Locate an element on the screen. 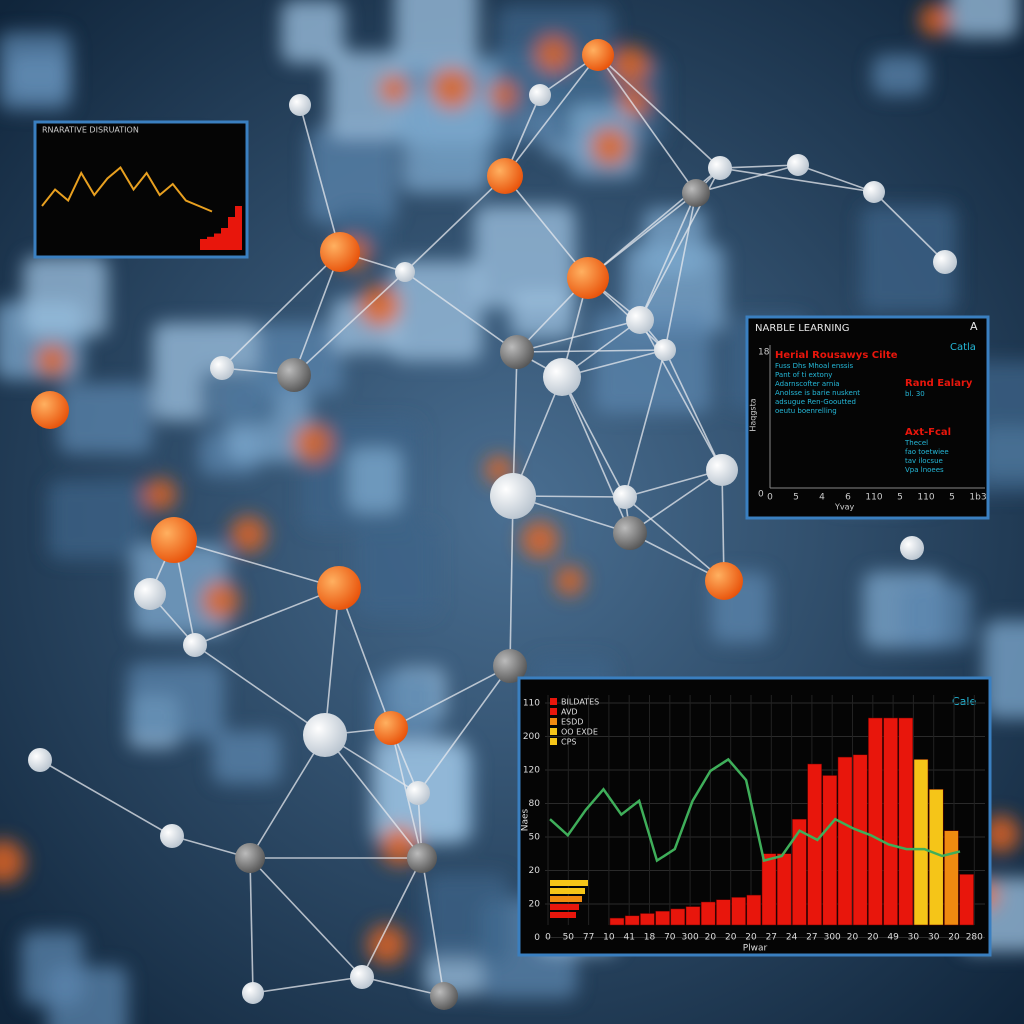  x-label: Yvay is located at coordinates (844, 507).